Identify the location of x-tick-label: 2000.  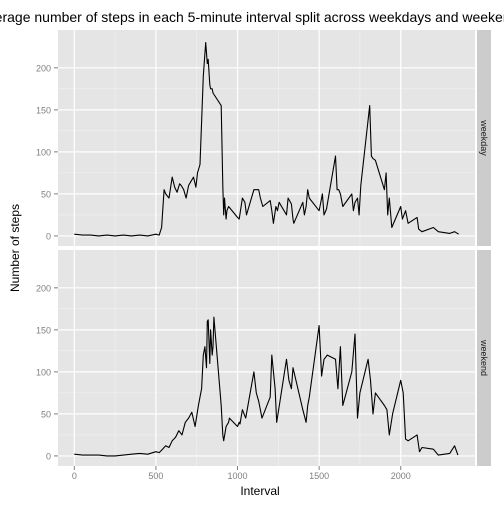
(401, 476).